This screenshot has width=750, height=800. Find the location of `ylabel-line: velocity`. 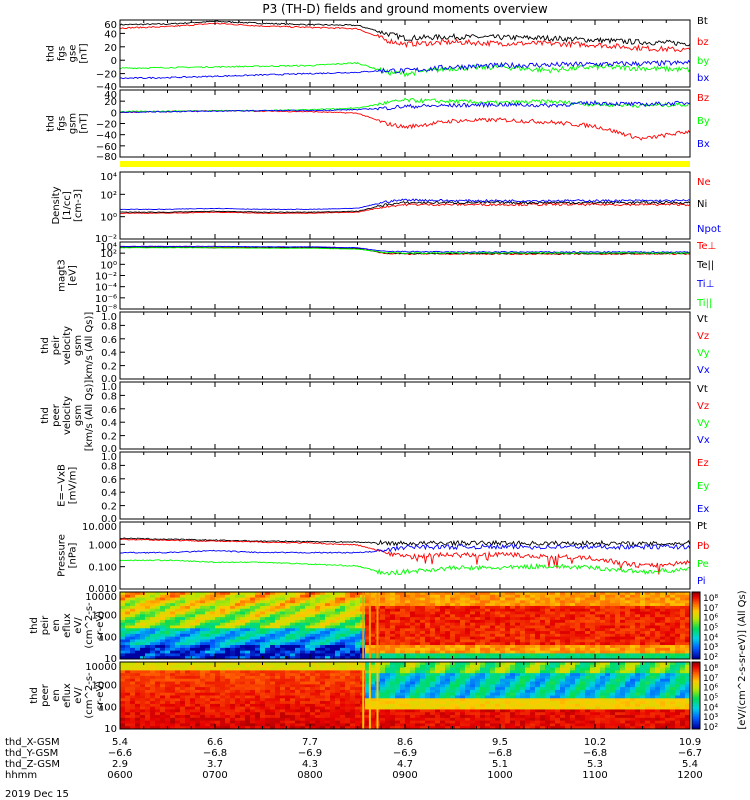

ylabel-line: velocity is located at coordinates (67, 345).